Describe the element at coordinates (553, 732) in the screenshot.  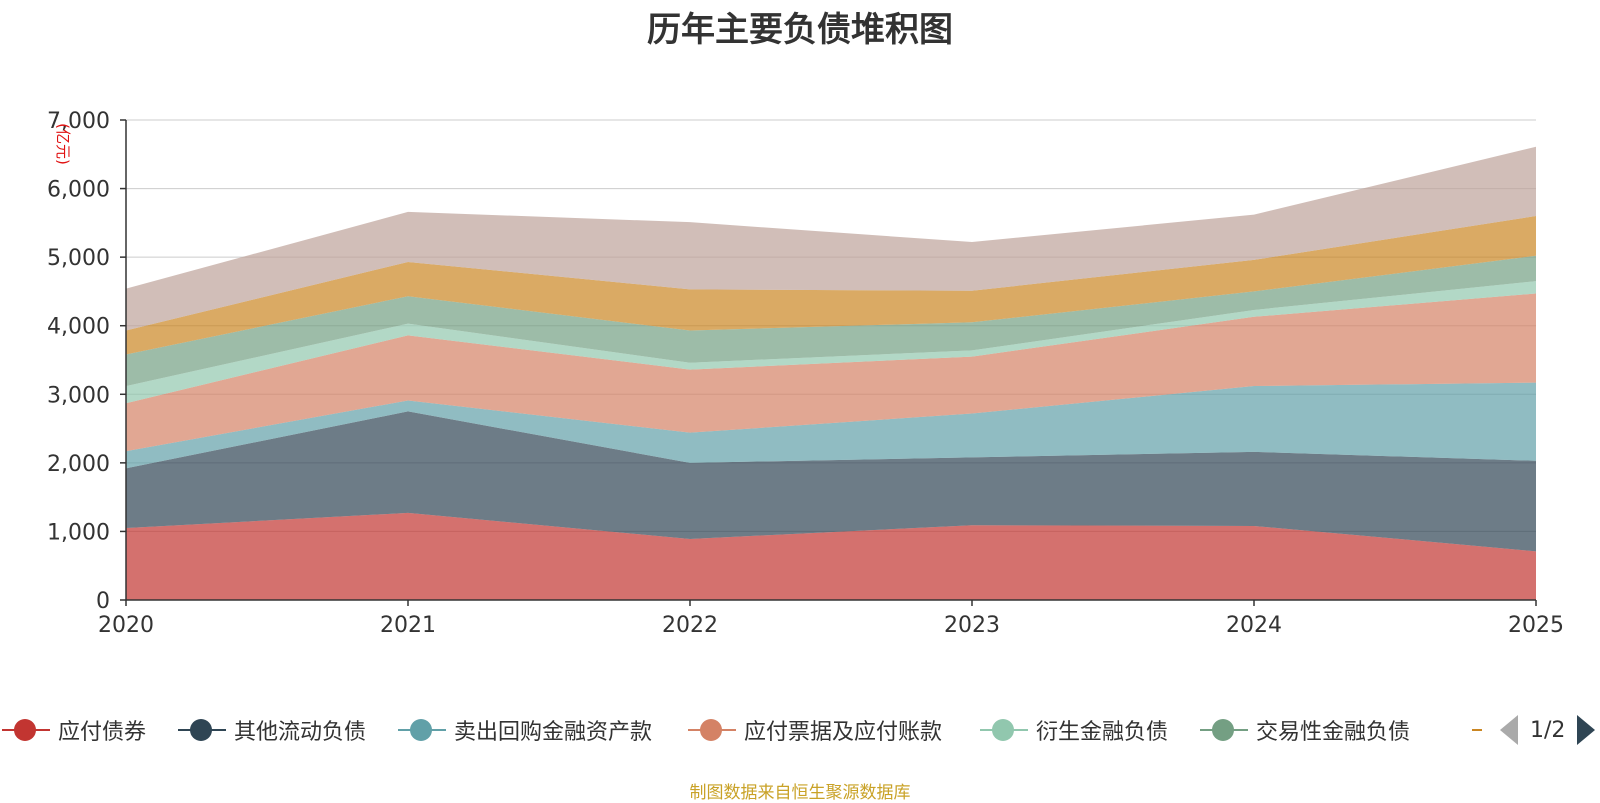
I see `legend-label: 卖出回购金融资产款` at that location.